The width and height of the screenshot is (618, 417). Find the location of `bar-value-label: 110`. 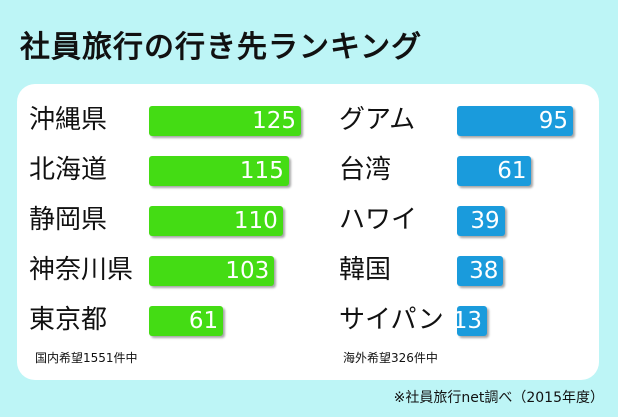

bar-value-label: 110 is located at coordinates (255, 221).